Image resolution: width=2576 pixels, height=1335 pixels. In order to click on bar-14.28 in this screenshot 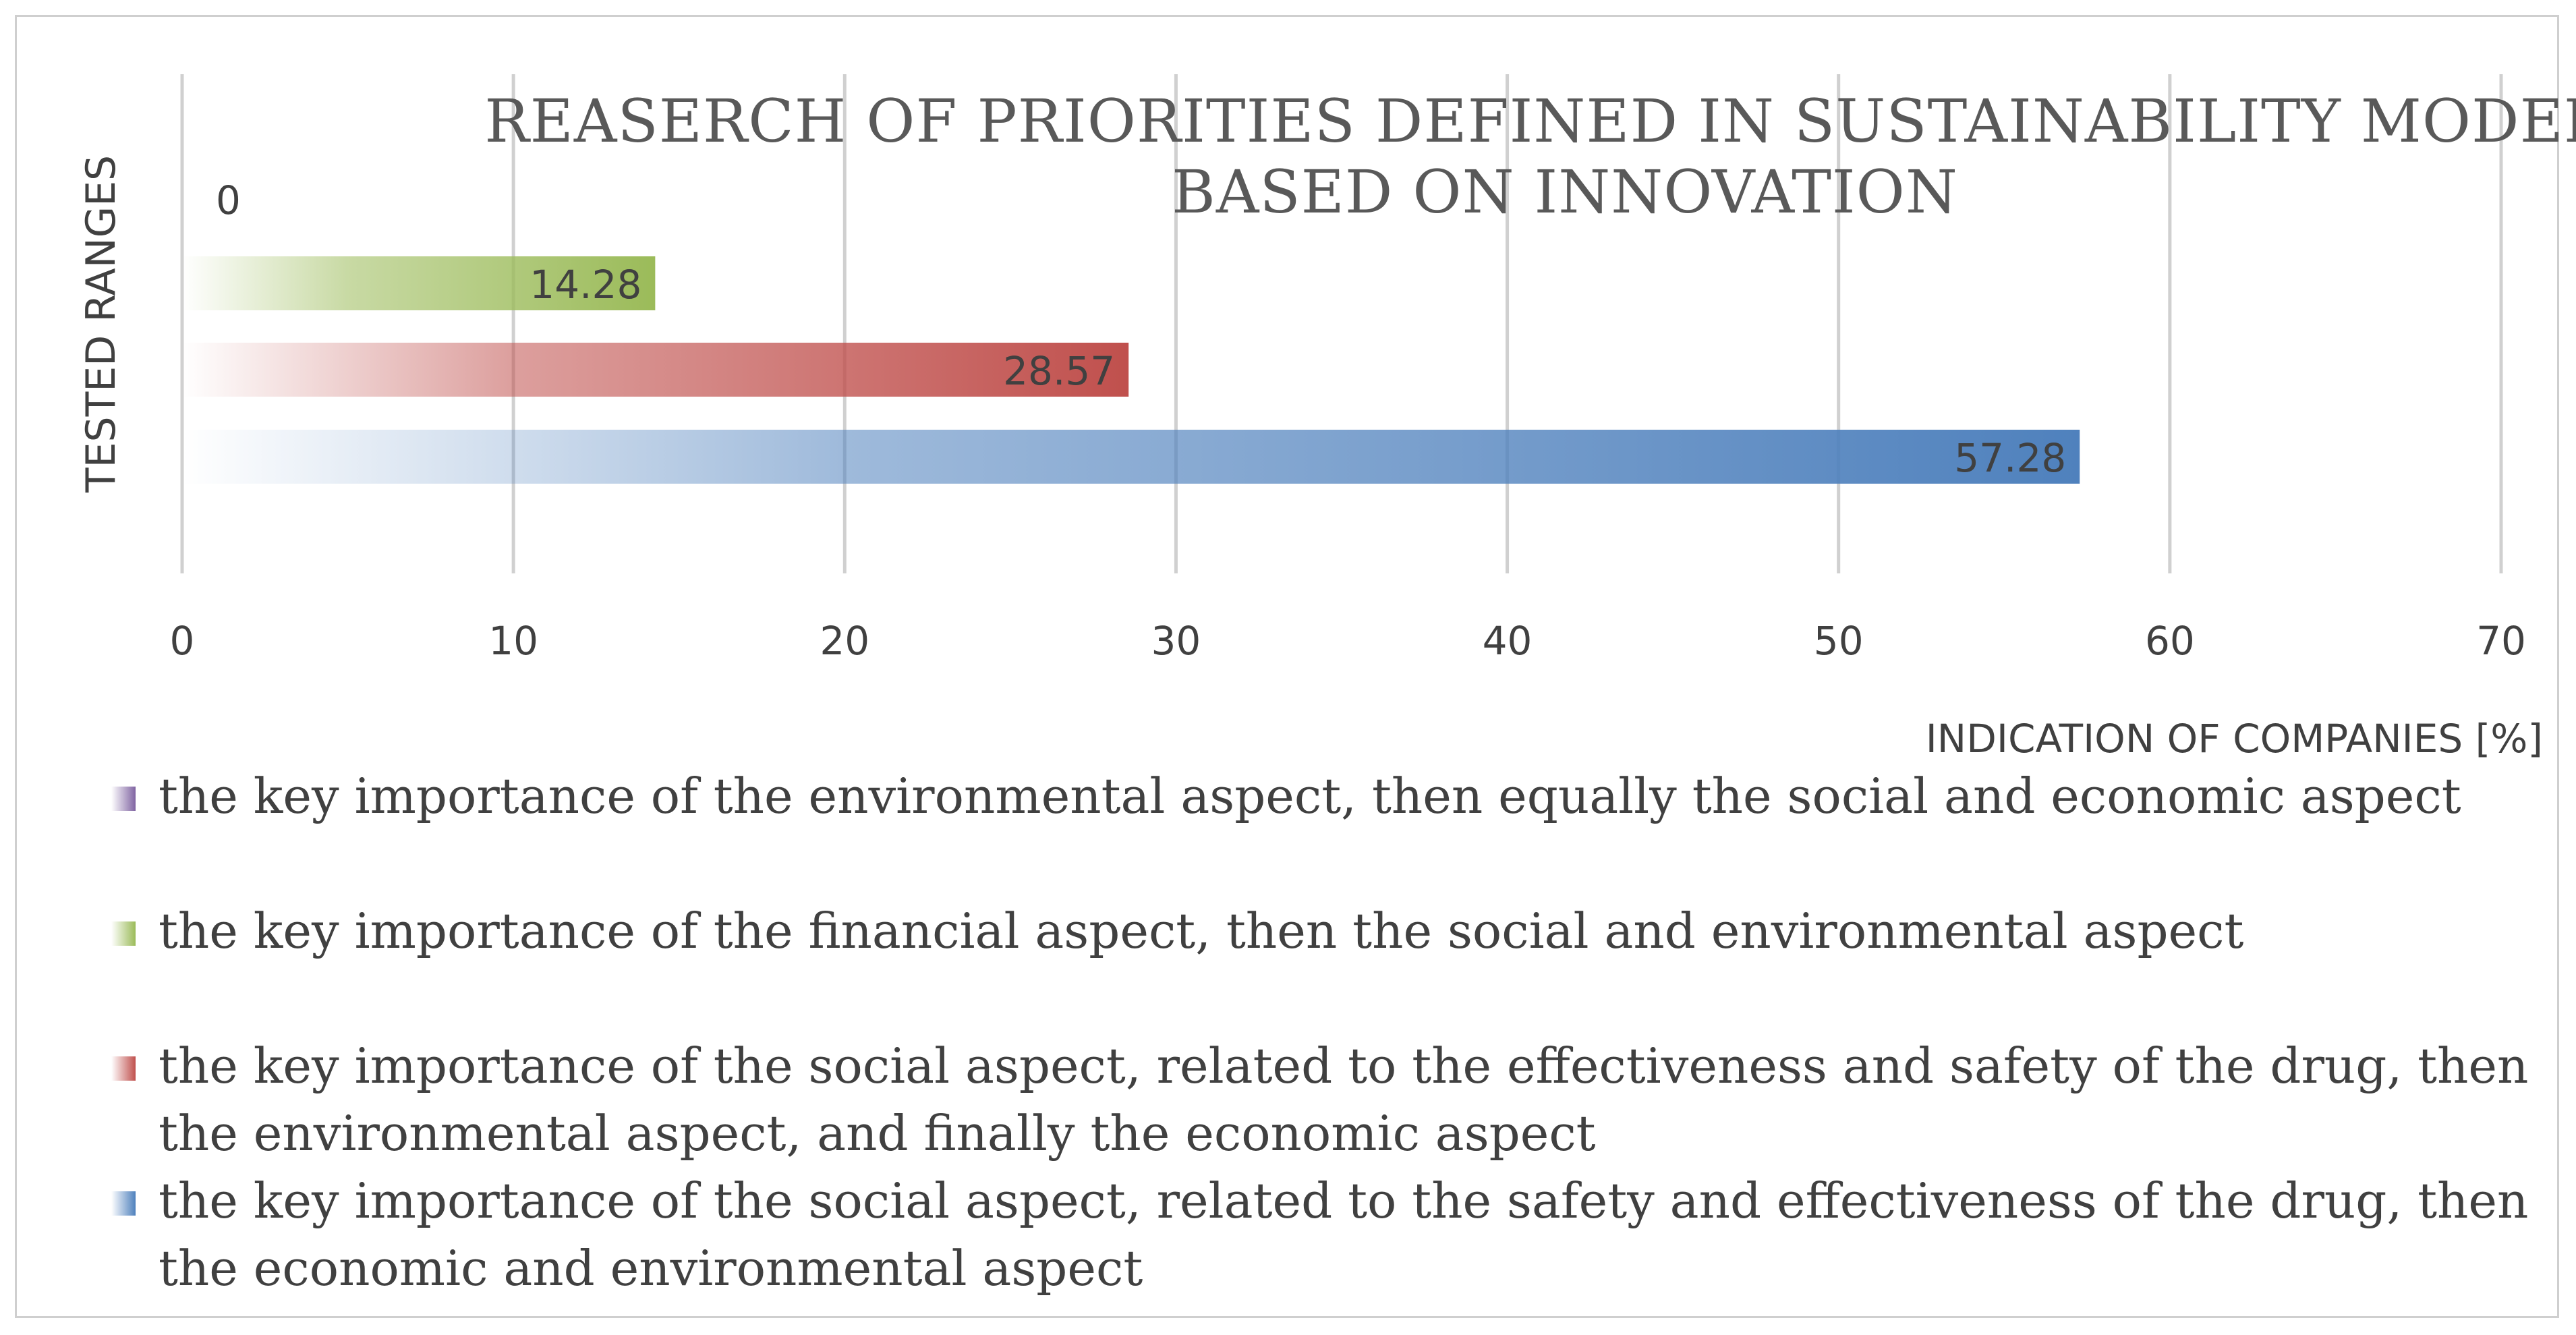, I will do `click(419, 283)`.